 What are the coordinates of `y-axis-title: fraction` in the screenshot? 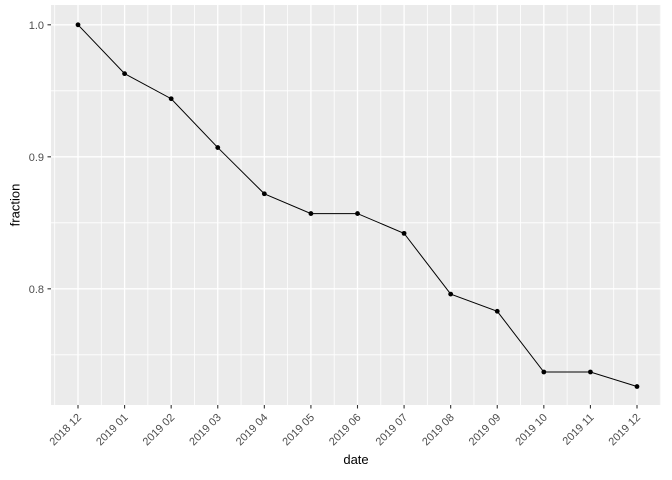 It's located at (15, 205).